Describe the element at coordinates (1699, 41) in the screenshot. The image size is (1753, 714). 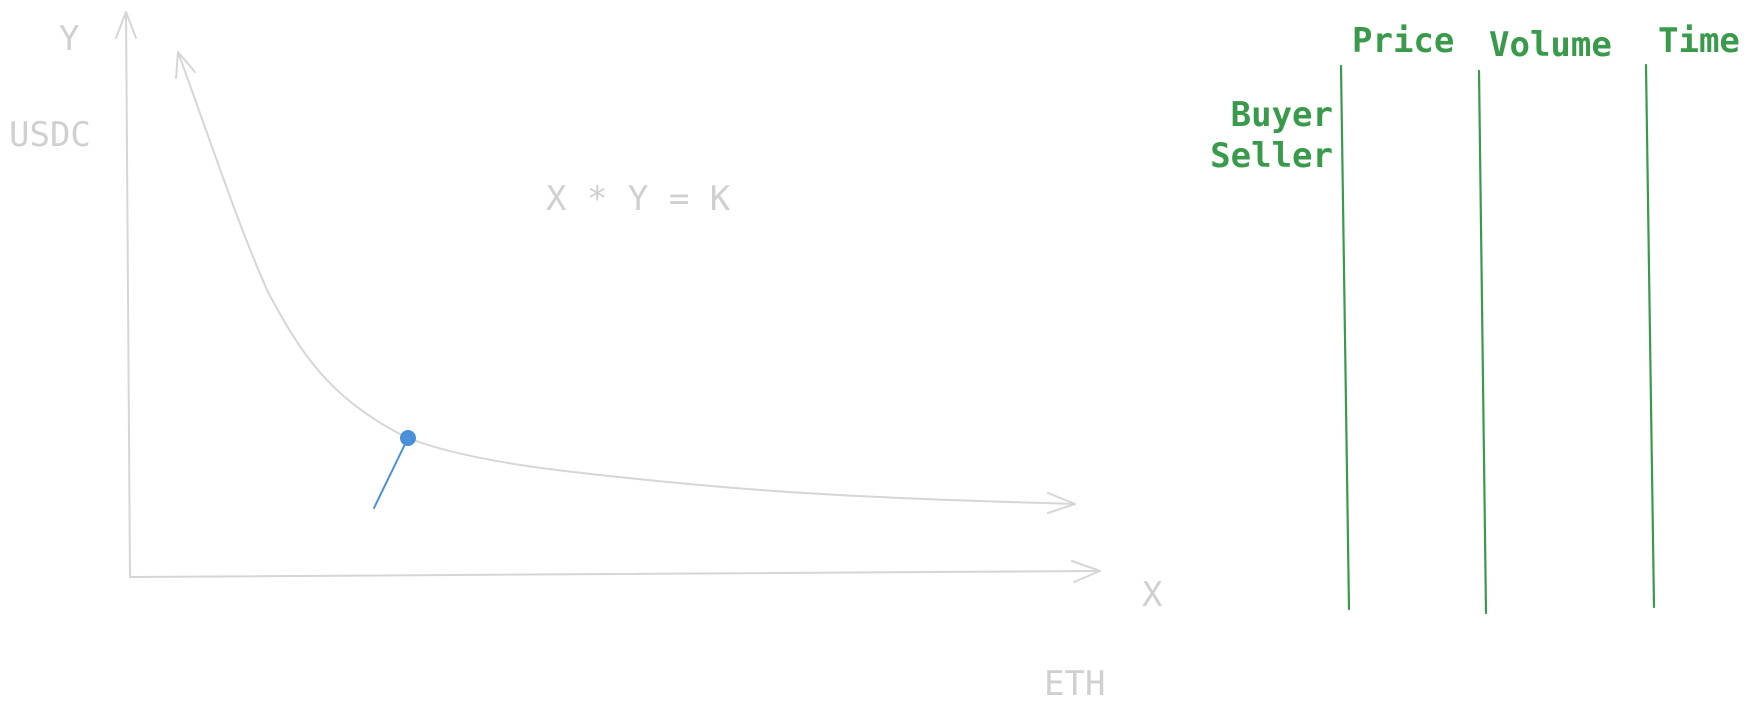
I see `time-column-header: Time` at that location.